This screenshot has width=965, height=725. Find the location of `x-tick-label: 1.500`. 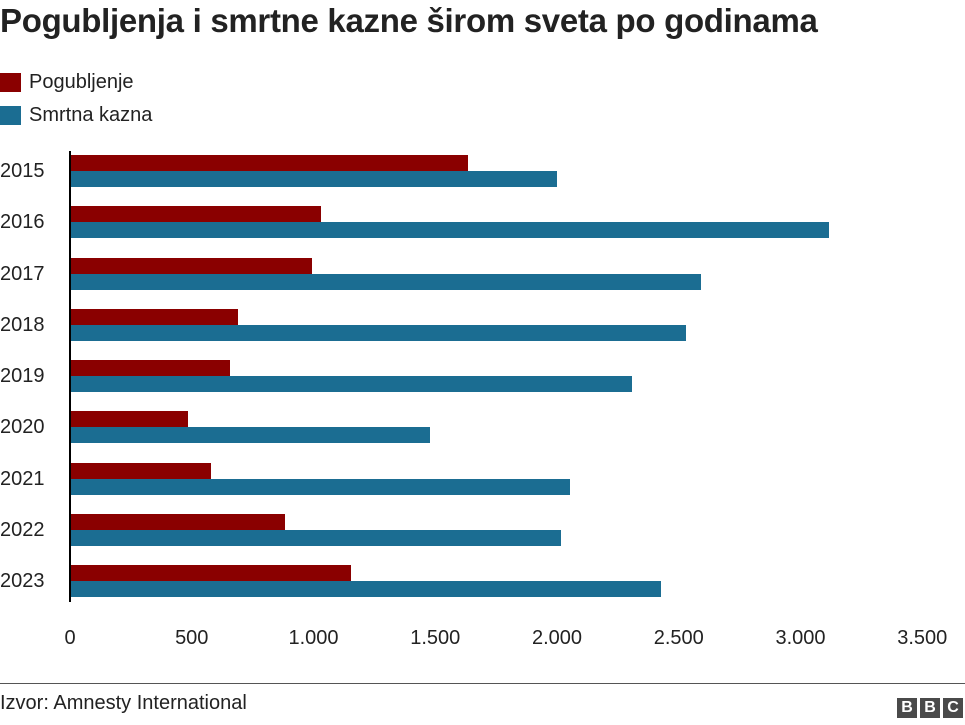

x-tick-label: 1.500 is located at coordinates (435, 638).